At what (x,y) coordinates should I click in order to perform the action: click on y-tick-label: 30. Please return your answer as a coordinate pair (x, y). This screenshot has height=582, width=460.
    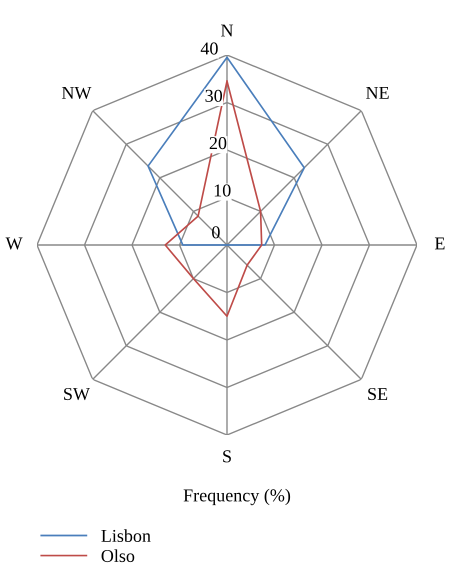
    Looking at the image, I should click on (214, 96).